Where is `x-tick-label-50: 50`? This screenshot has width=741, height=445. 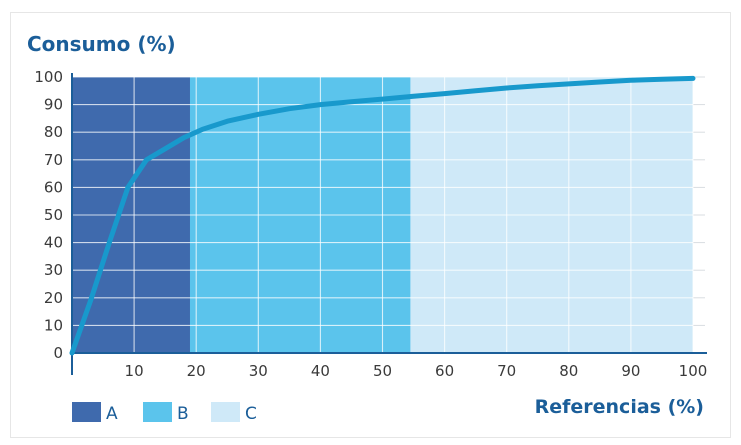
x-tick-label-50: 50 is located at coordinates (382, 371).